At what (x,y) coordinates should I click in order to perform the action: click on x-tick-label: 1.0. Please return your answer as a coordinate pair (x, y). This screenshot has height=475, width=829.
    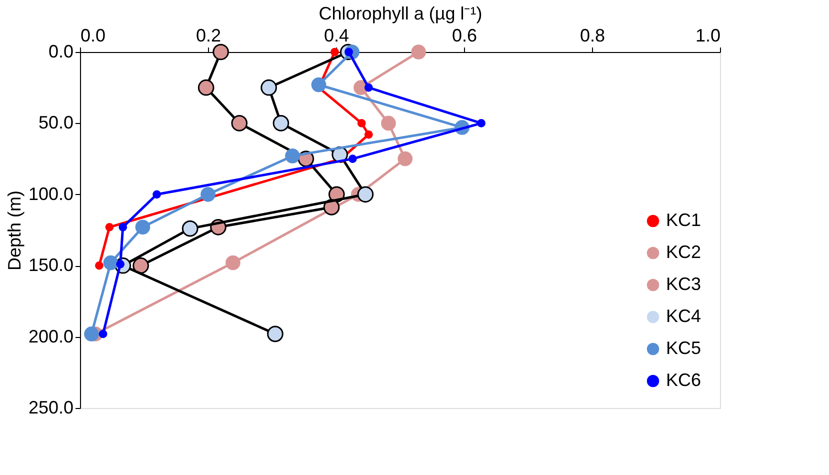
    Looking at the image, I should click on (707, 36).